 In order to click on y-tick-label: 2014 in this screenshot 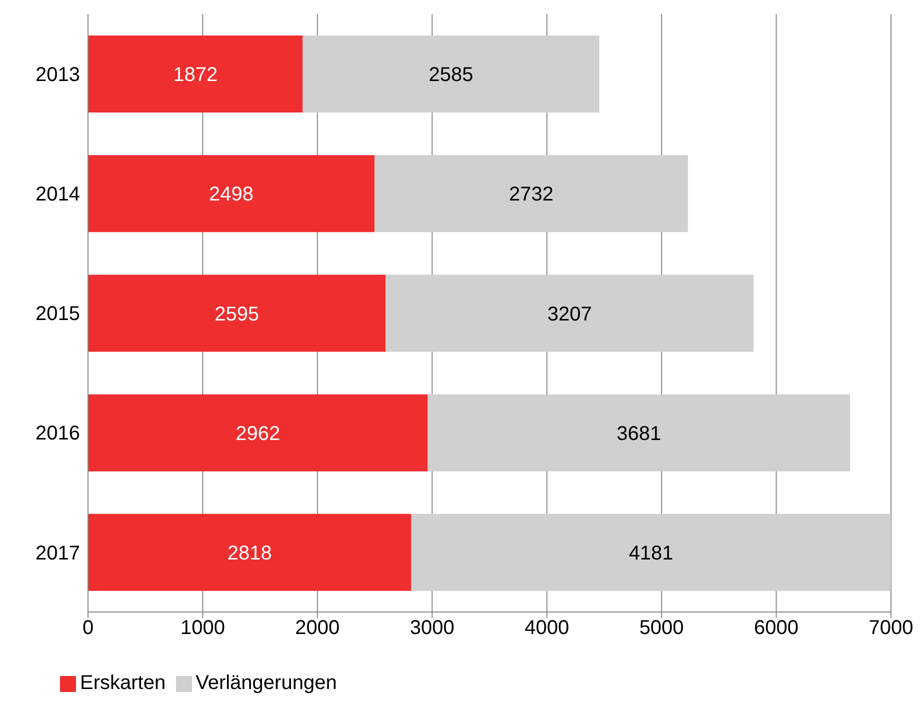, I will do `click(58, 195)`.